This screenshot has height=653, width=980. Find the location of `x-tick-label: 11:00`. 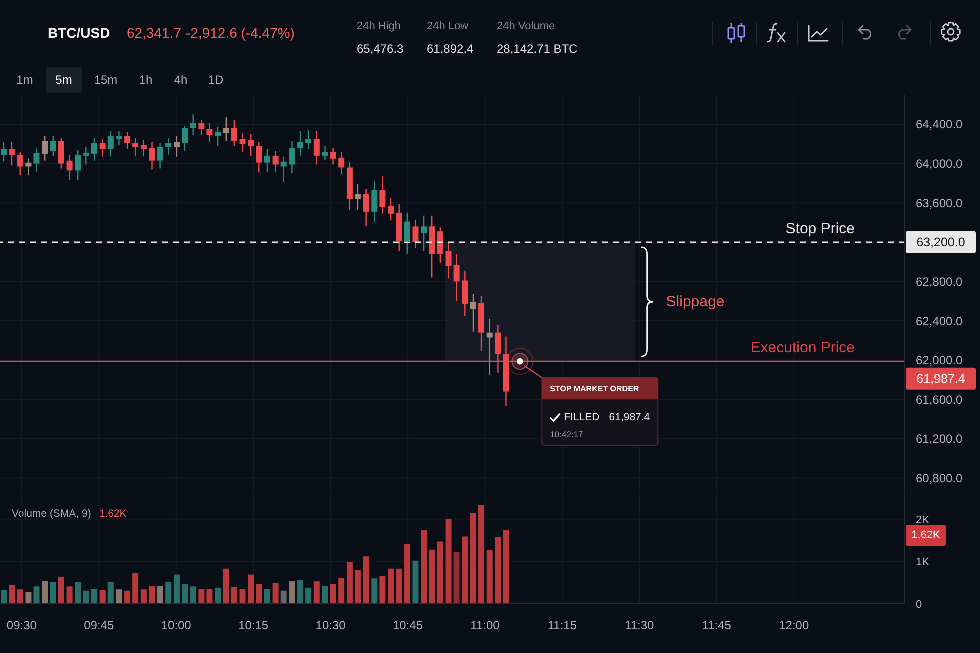

x-tick-label: 11:00 is located at coordinates (485, 625).